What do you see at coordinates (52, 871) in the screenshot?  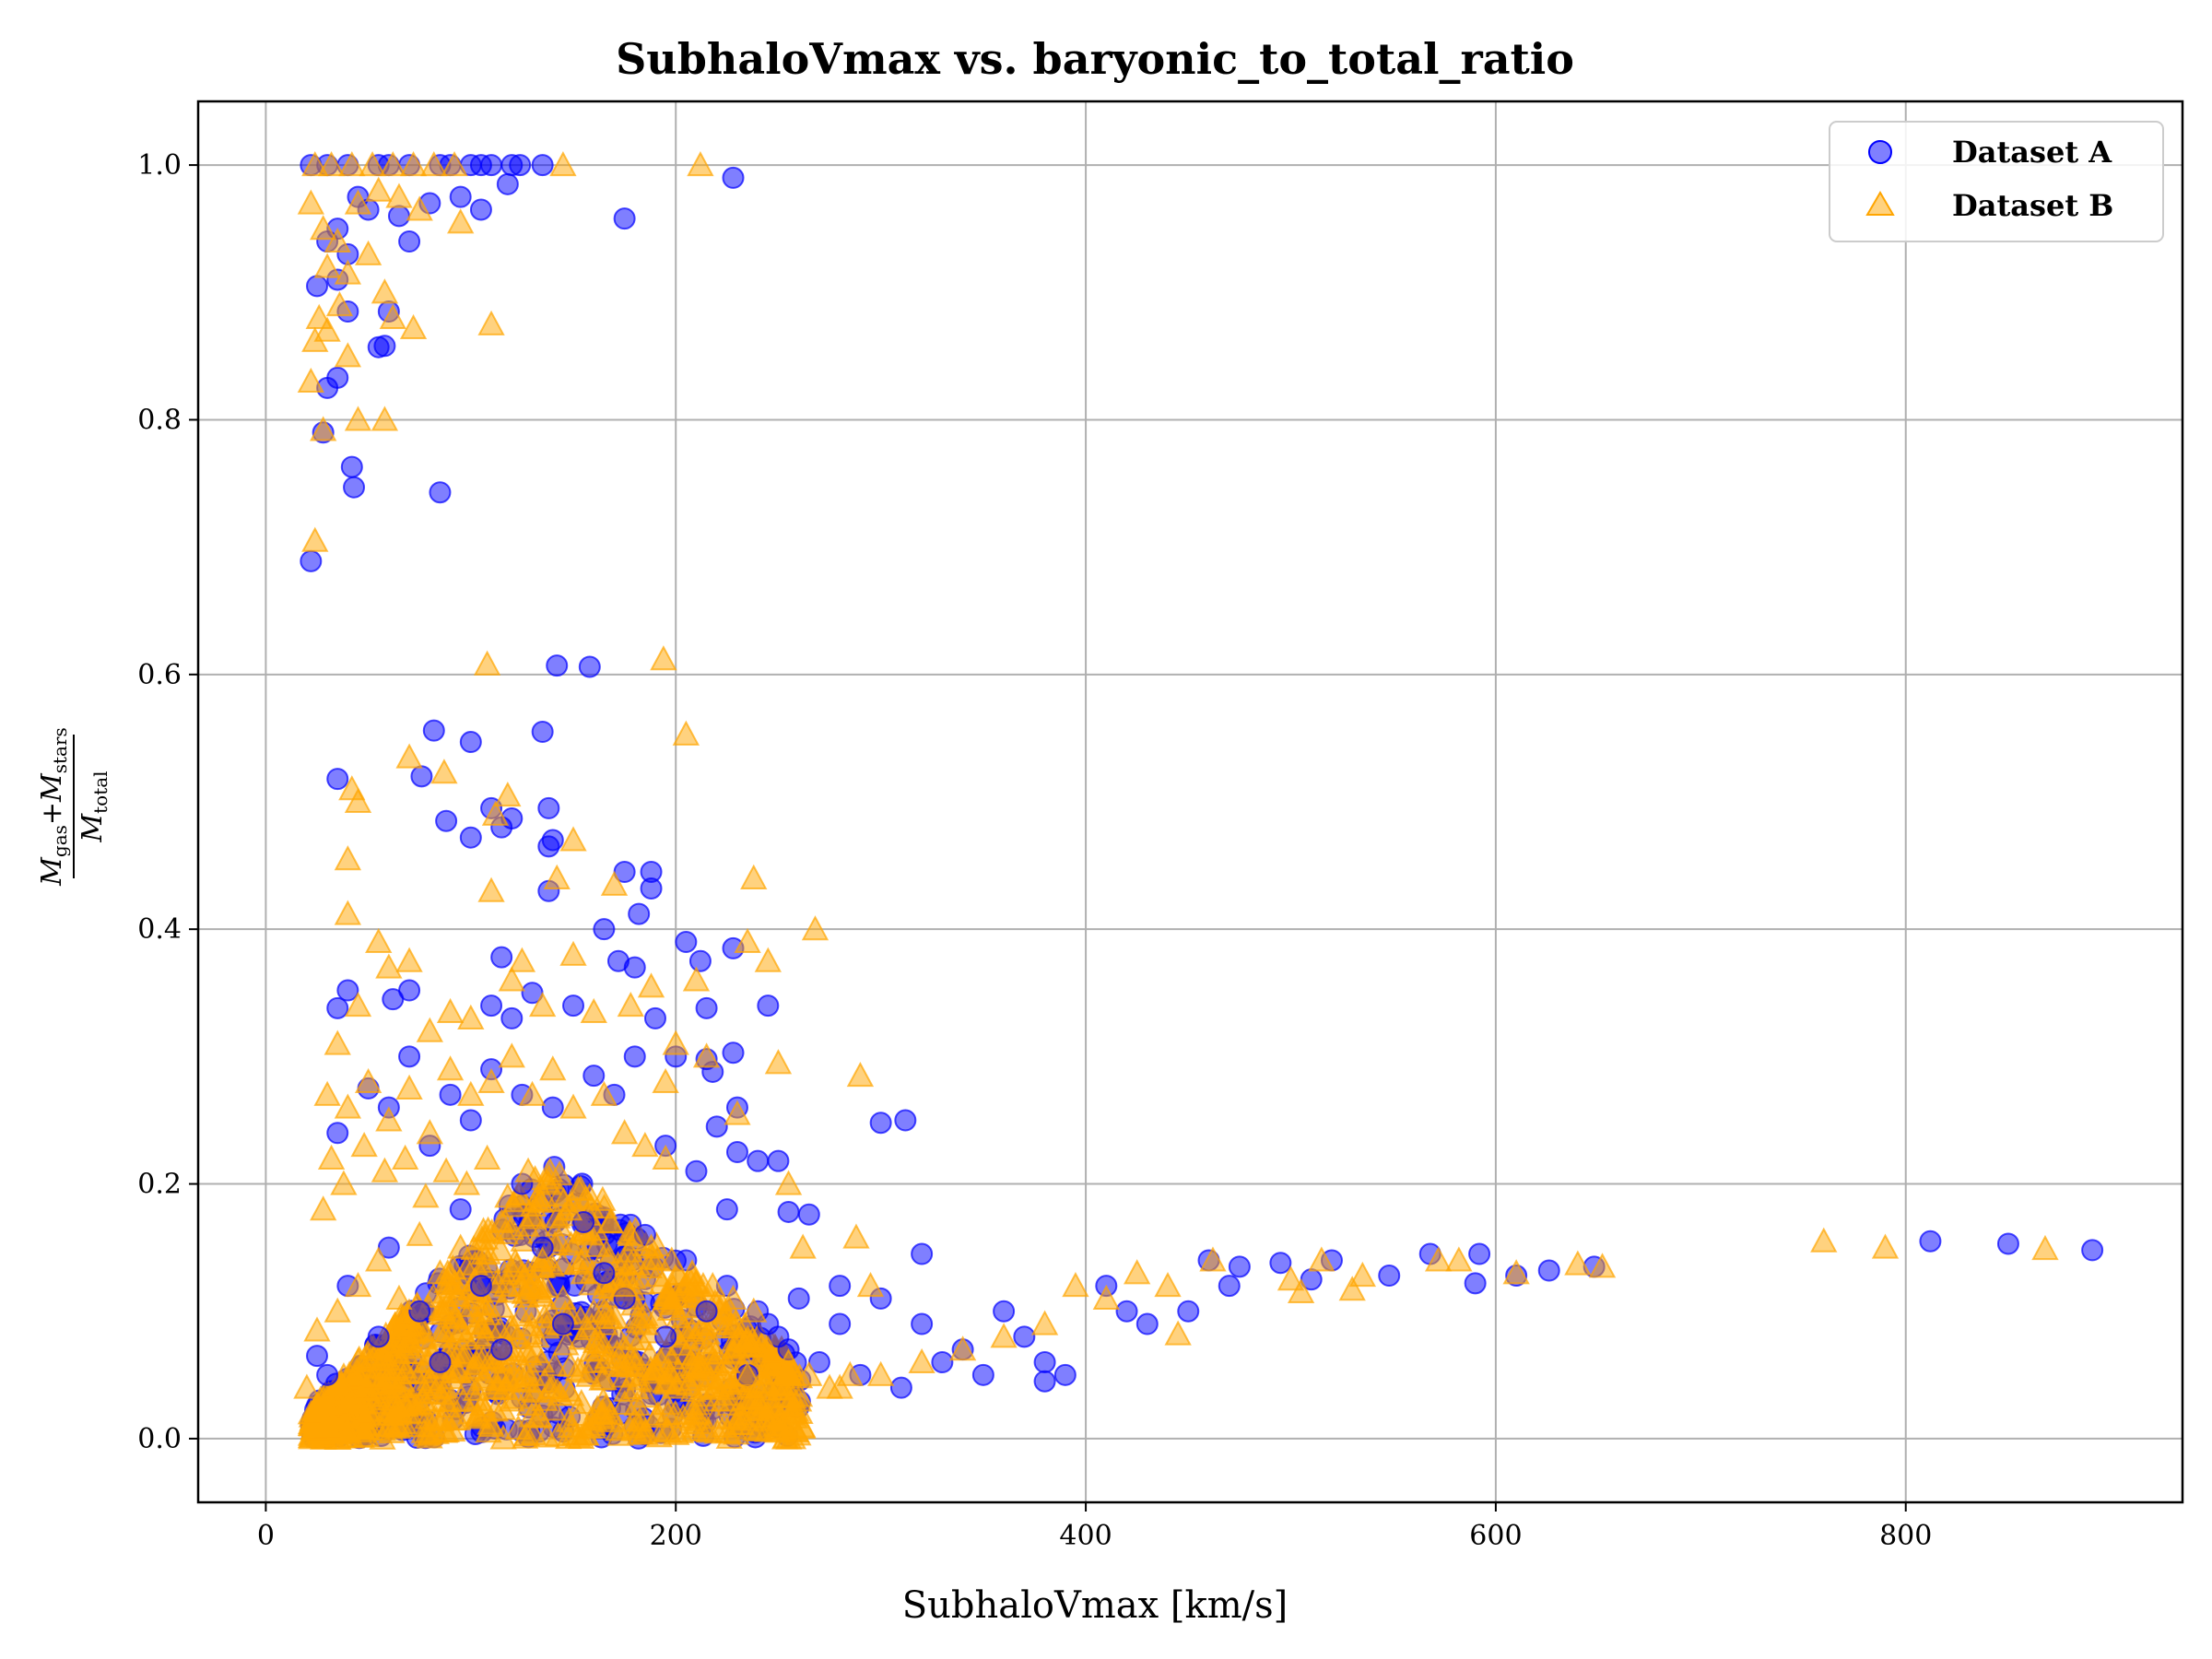 I see `y-label-gas-symbol: M` at bounding box center [52, 871].